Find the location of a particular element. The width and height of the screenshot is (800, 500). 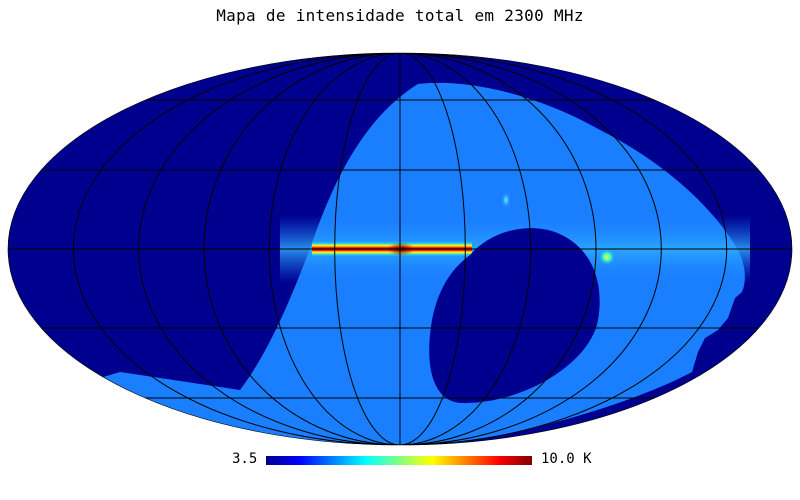

colorbar-max-label: 10.0 K is located at coordinates (566, 459).